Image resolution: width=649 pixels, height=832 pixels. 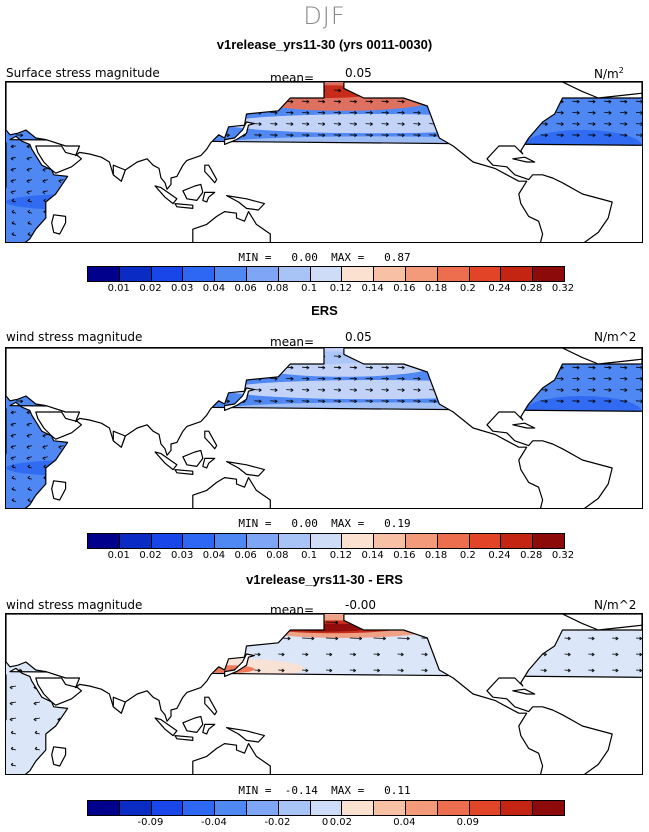 I want to click on colorbar-tick-label: 0.18, so click(x=436, y=555).